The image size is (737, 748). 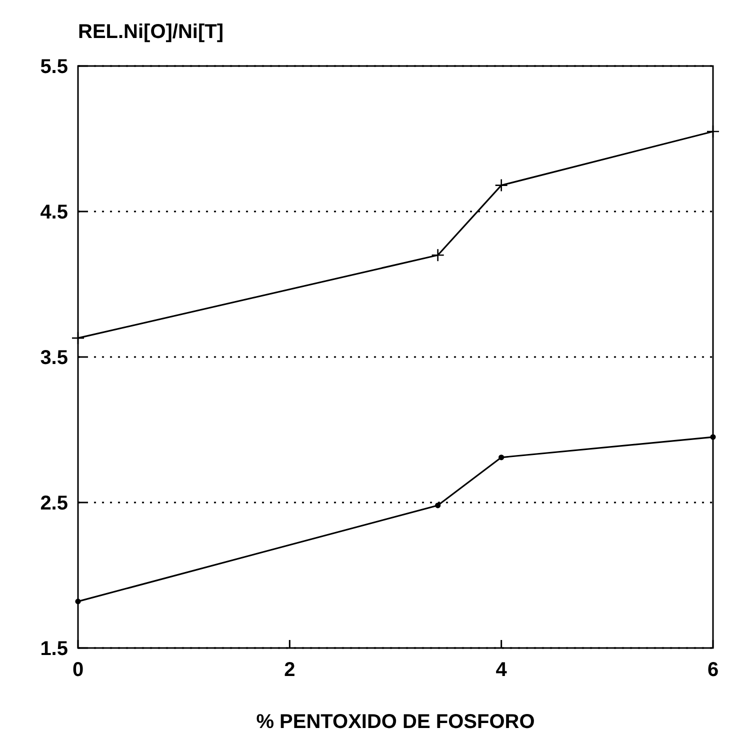 What do you see at coordinates (54, 503) in the screenshot?
I see `y-tick-label: 2.5` at bounding box center [54, 503].